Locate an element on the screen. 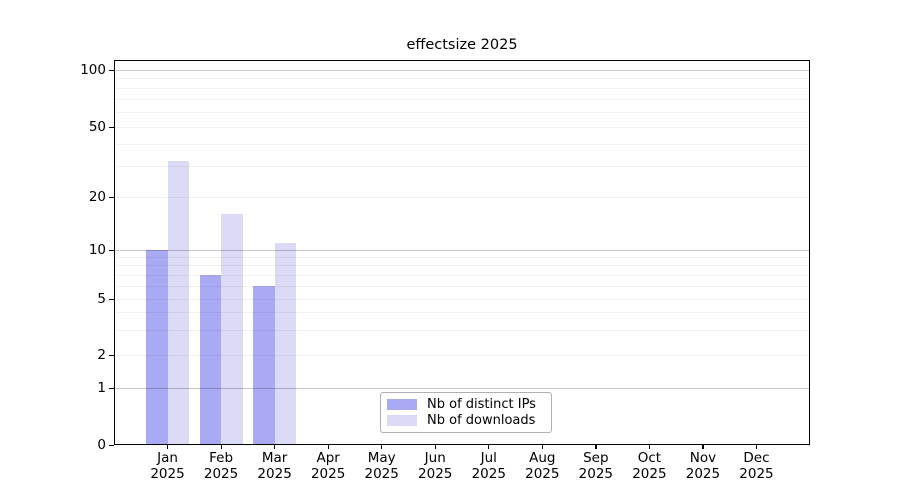 This screenshot has height=500, width=900. bar-distinct-ips-feb is located at coordinates (210, 359).